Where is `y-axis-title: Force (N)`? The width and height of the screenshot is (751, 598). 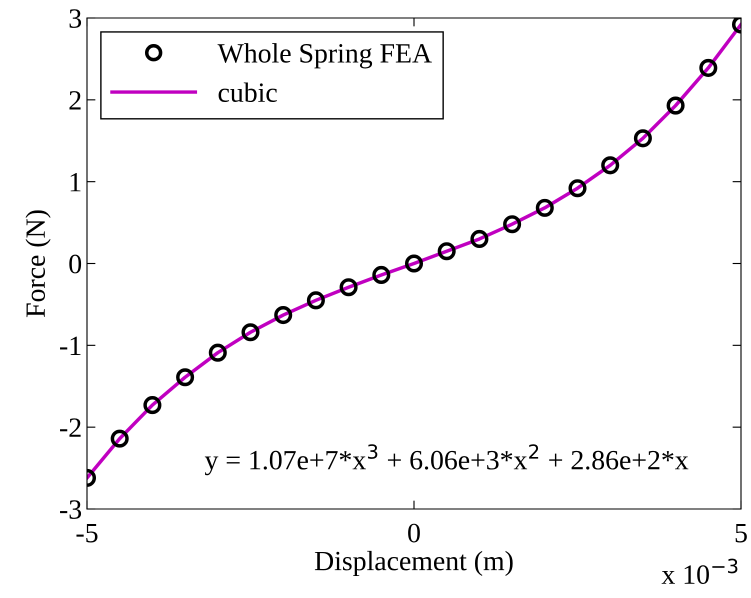 y-axis-title: Force (N) is located at coordinates (38, 264).